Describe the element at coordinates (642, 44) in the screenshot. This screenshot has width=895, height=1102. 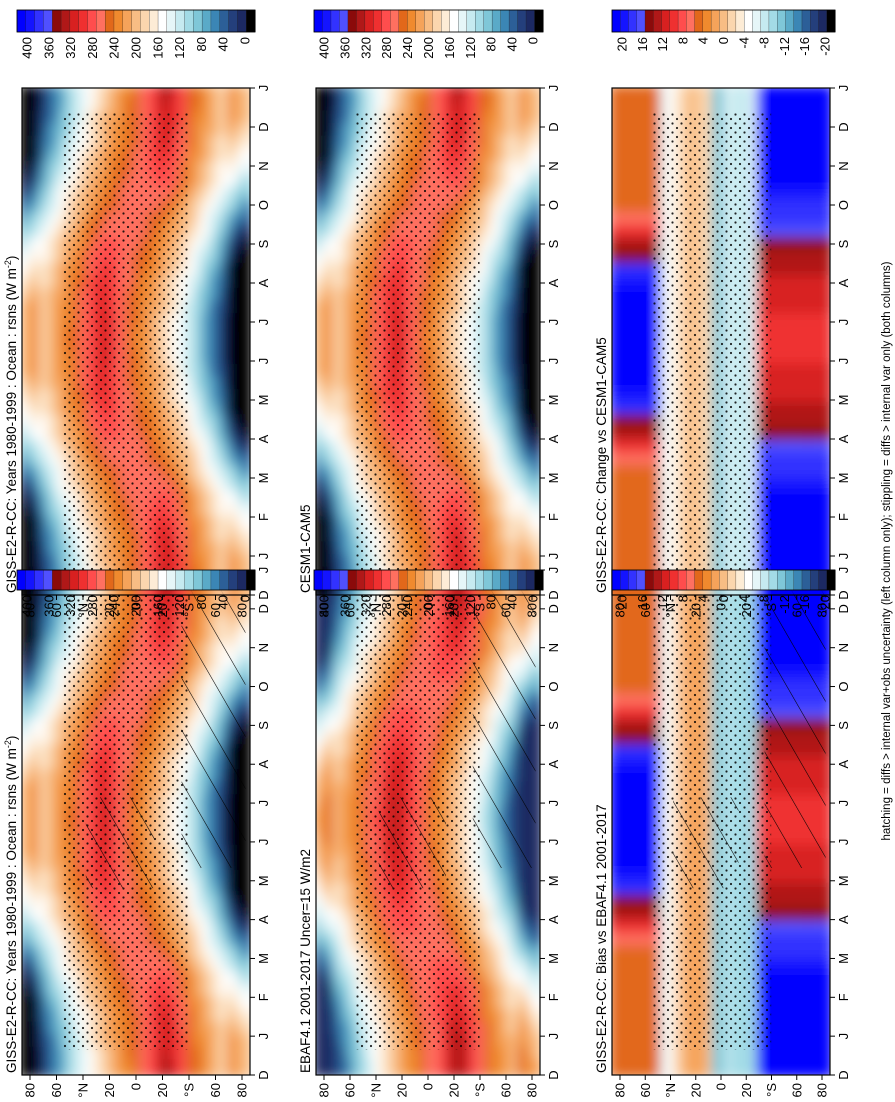
I see `colorbar-label: 16` at that location.